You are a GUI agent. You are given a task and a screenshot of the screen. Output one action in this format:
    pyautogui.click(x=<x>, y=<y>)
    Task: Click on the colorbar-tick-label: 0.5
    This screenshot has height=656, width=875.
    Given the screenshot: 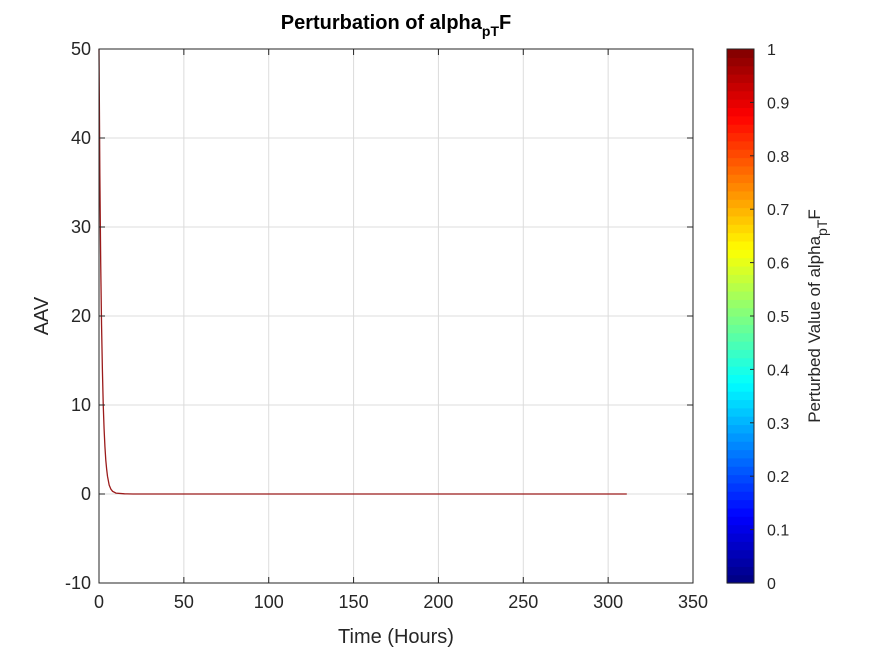 What is the action you would take?
    pyautogui.click(x=778, y=317)
    